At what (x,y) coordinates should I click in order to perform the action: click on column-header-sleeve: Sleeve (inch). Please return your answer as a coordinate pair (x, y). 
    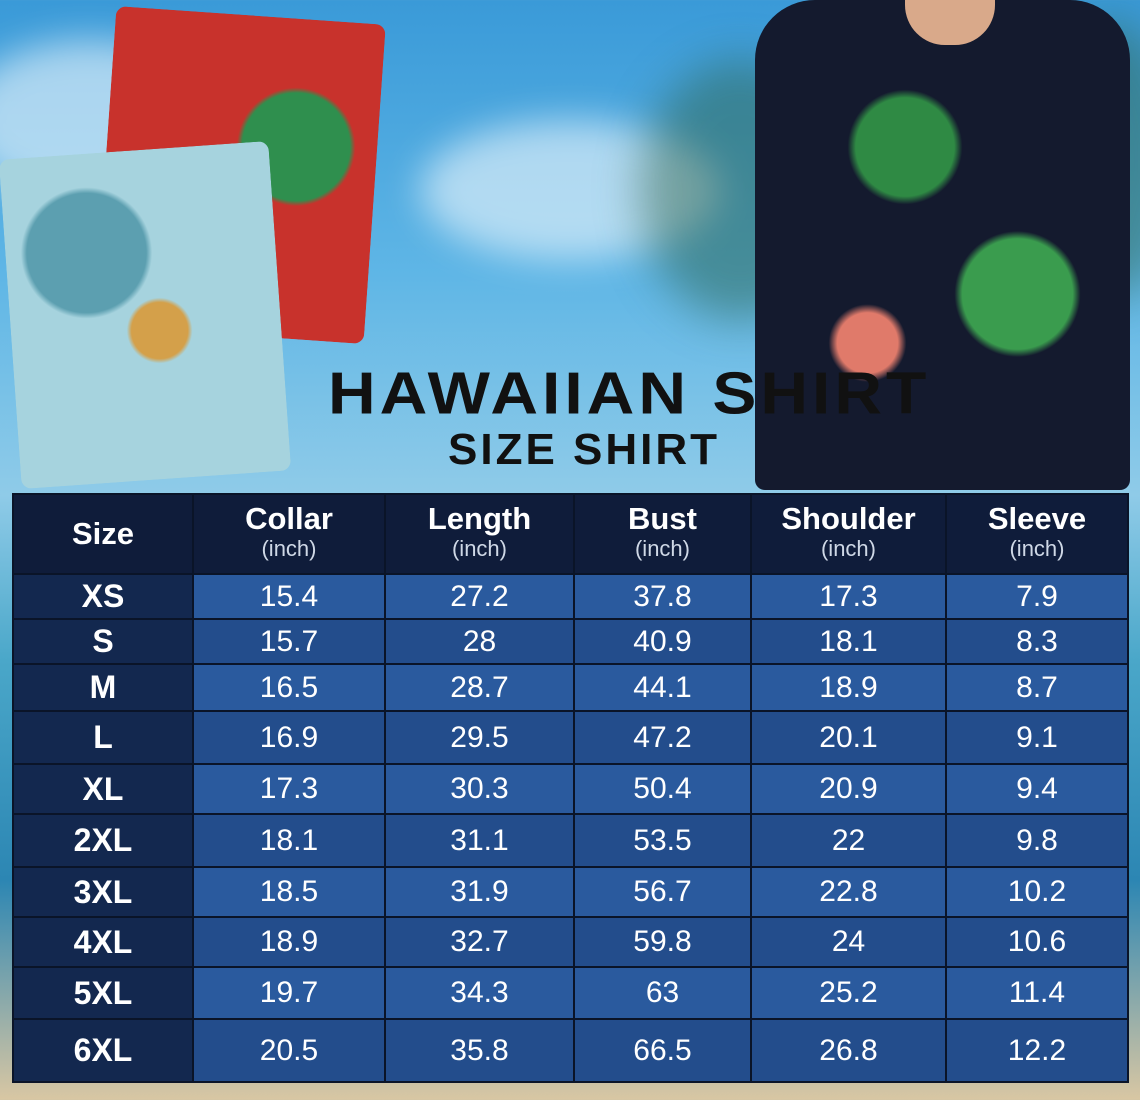
    Looking at the image, I should click on (1037, 534).